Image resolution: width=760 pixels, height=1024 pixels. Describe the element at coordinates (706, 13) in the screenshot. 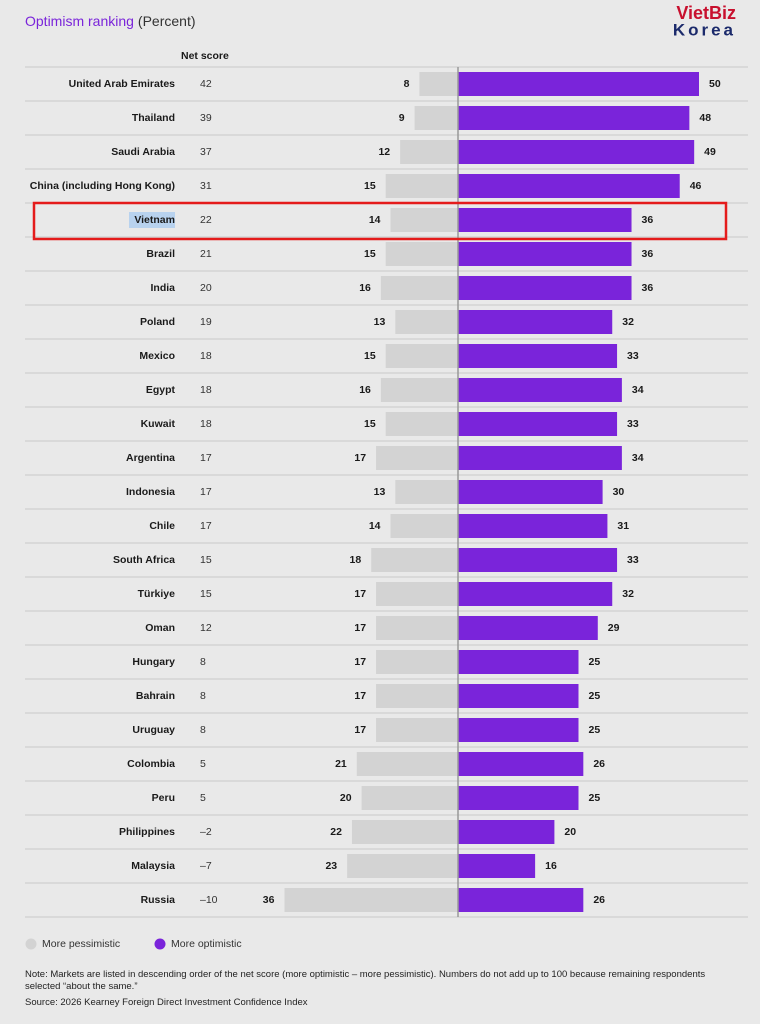

I see `watermark: VietBiz` at that location.